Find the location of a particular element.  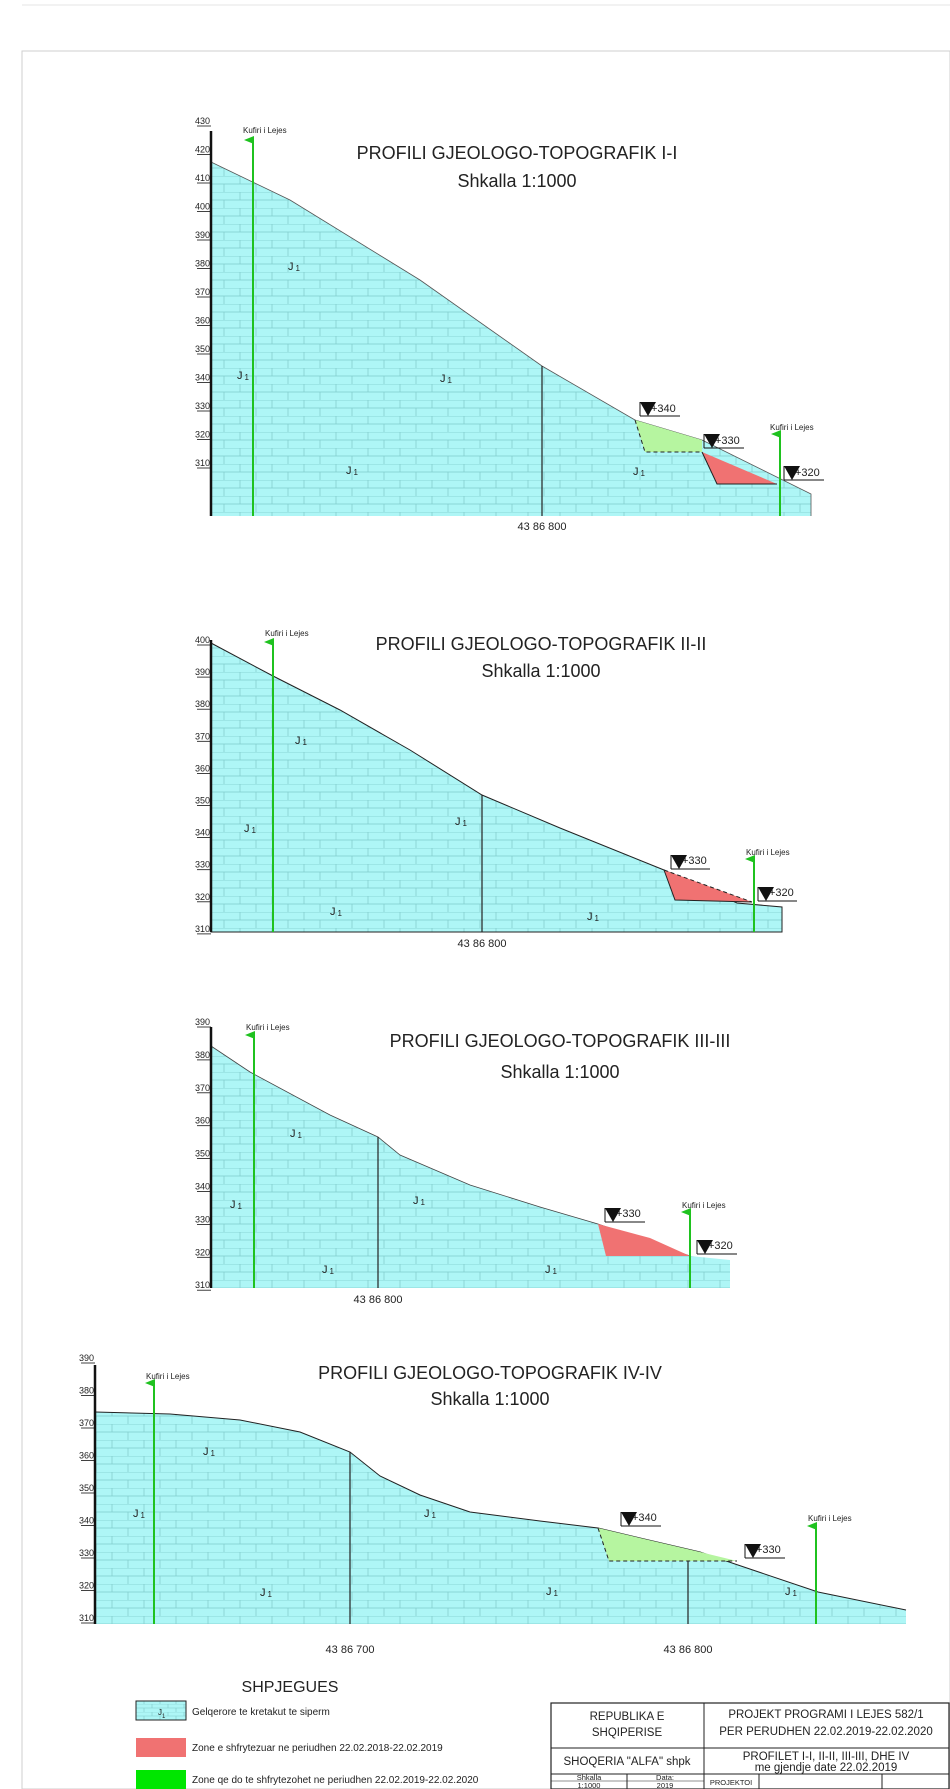

legend-swatch-exploited is located at coordinates (161, 1747).